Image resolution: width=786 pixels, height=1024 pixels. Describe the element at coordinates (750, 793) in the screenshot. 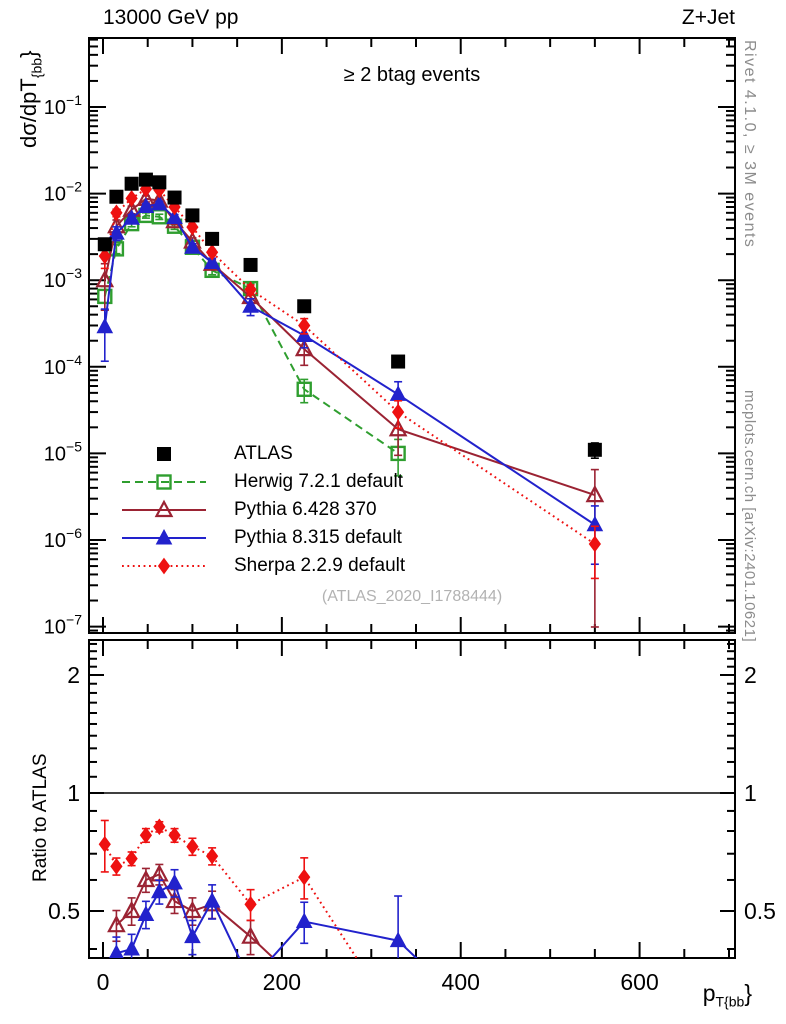

I see `ratio-y-tick-label-right: 1` at that location.